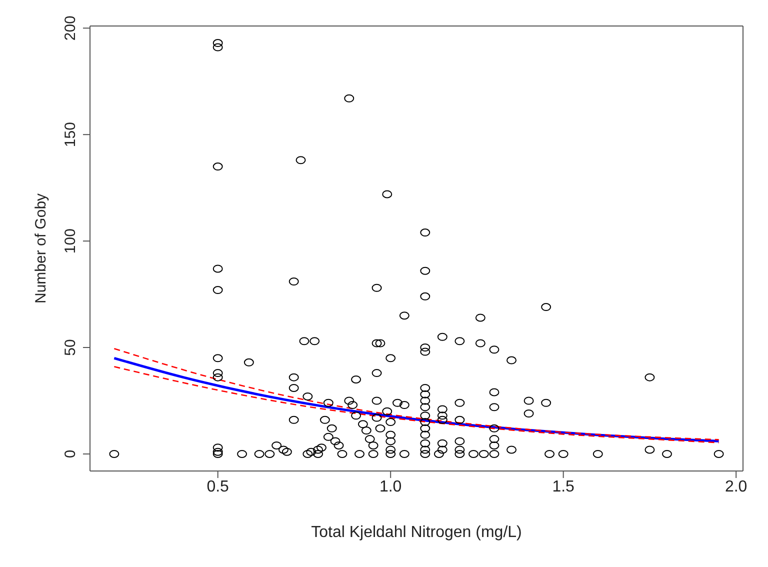  What do you see at coordinates (563, 487) in the screenshot?
I see `x-tick-label: 1.5` at bounding box center [563, 487].